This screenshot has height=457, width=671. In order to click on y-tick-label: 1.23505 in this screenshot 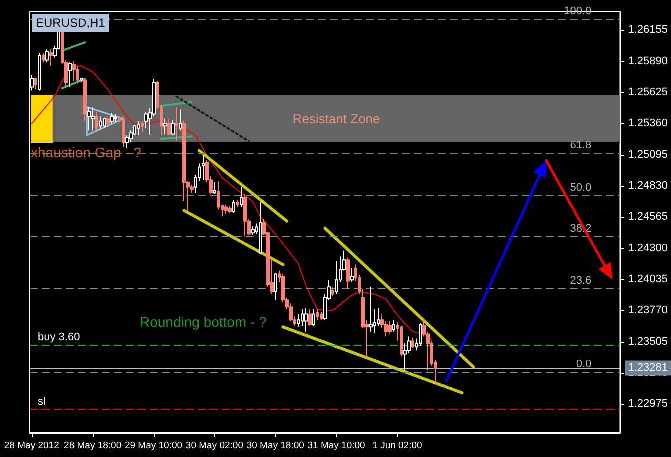, I will do `click(648, 342)`.